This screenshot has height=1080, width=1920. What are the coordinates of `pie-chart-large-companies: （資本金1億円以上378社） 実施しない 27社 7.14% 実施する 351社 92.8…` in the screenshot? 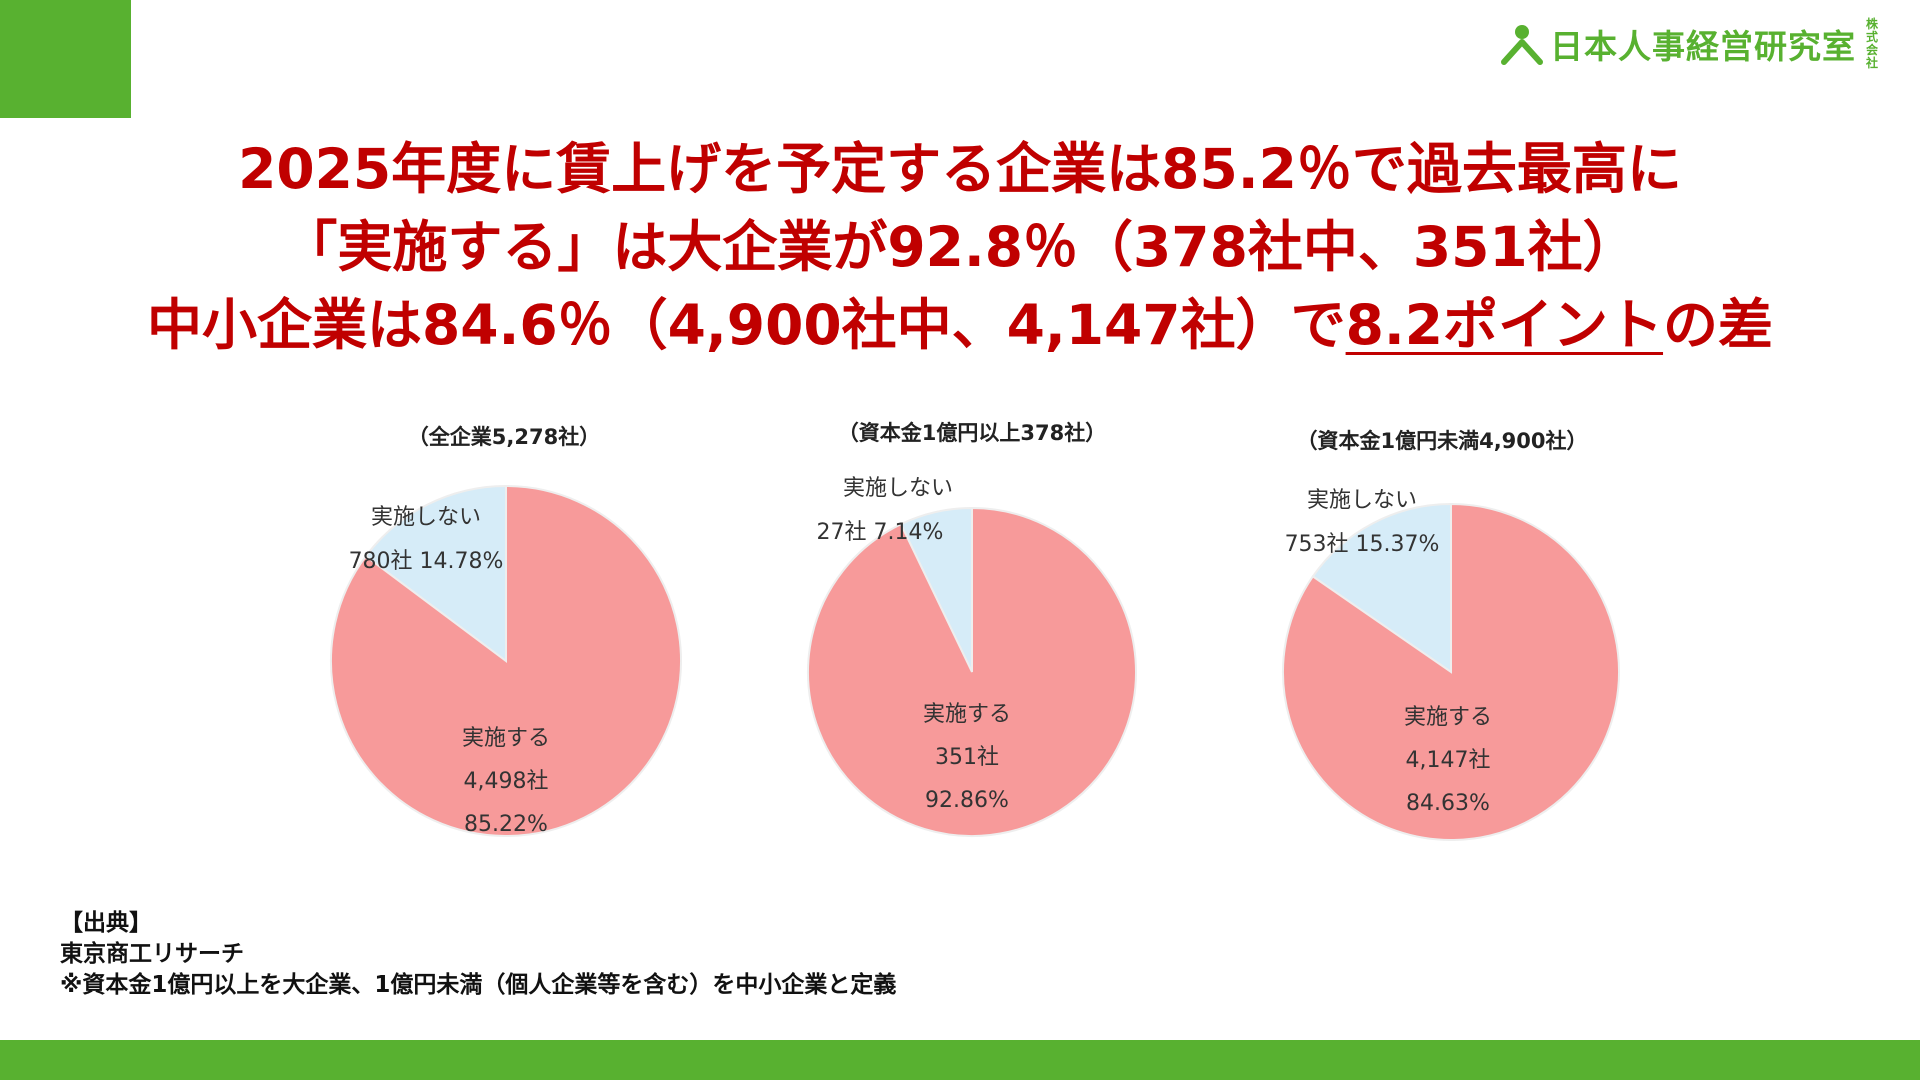 It's located at (970, 645).